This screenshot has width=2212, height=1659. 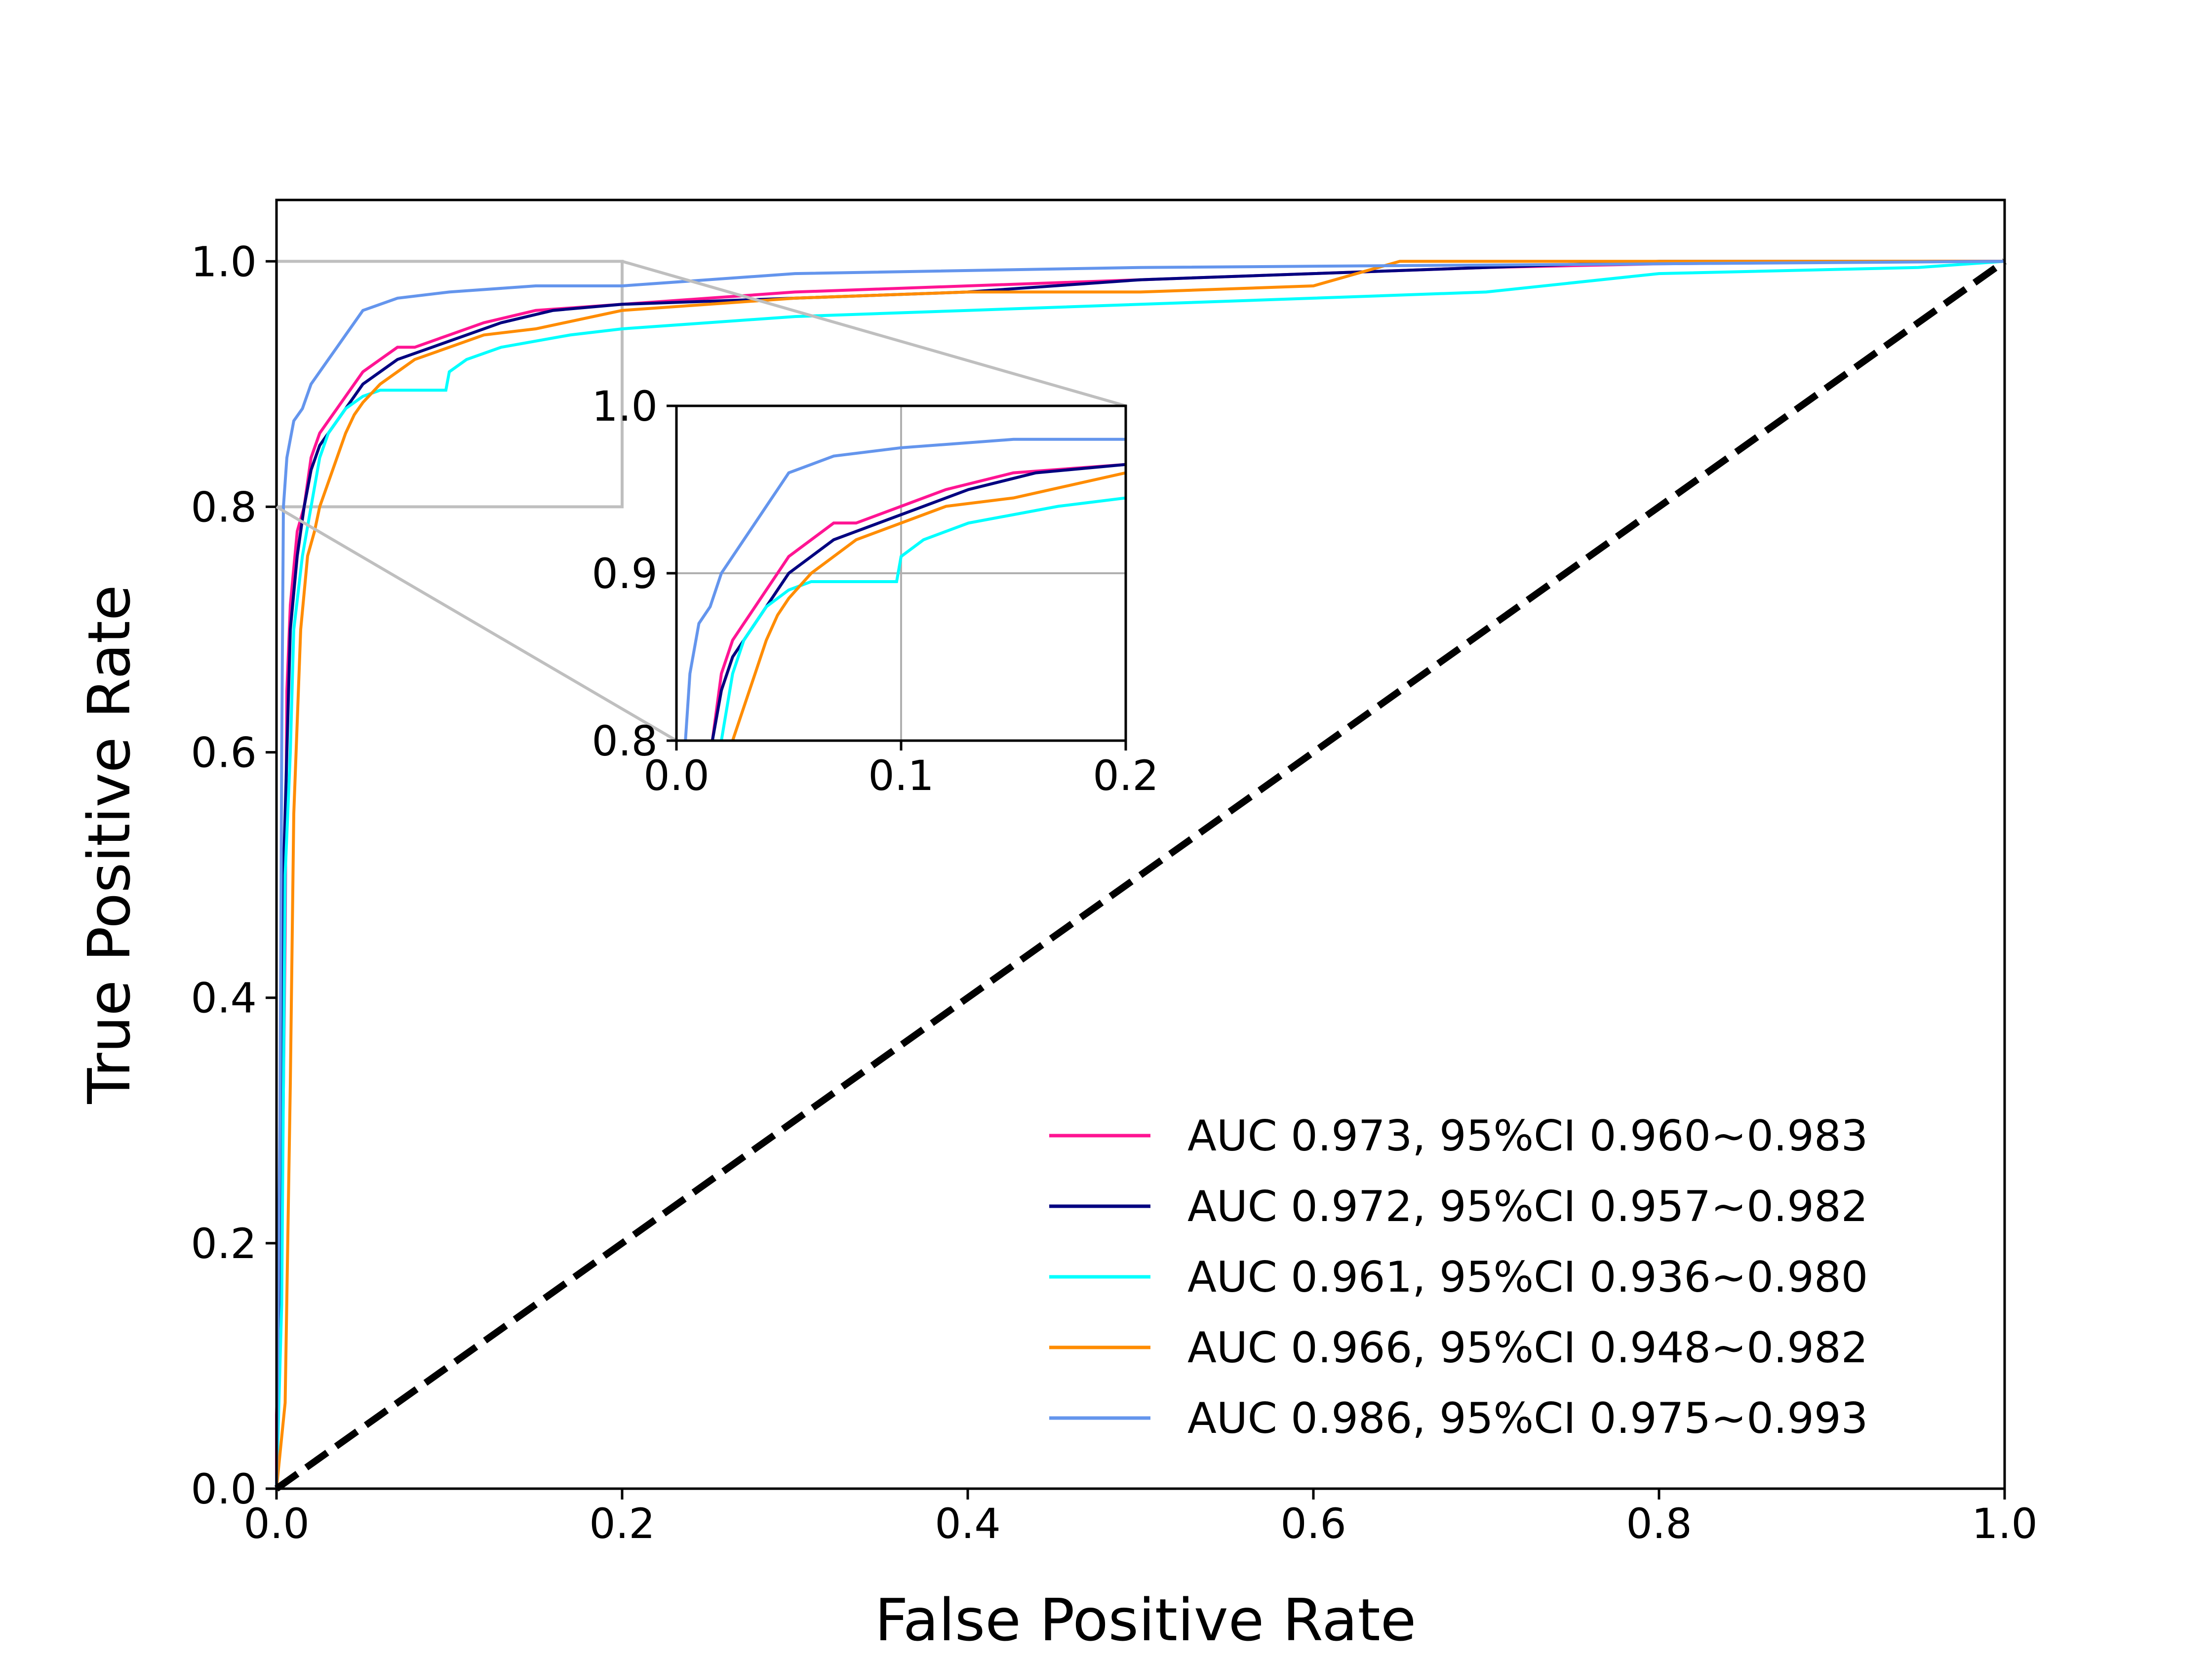 I want to click on inset-x-tick-label: 0.1, so click(x=901, y=776).